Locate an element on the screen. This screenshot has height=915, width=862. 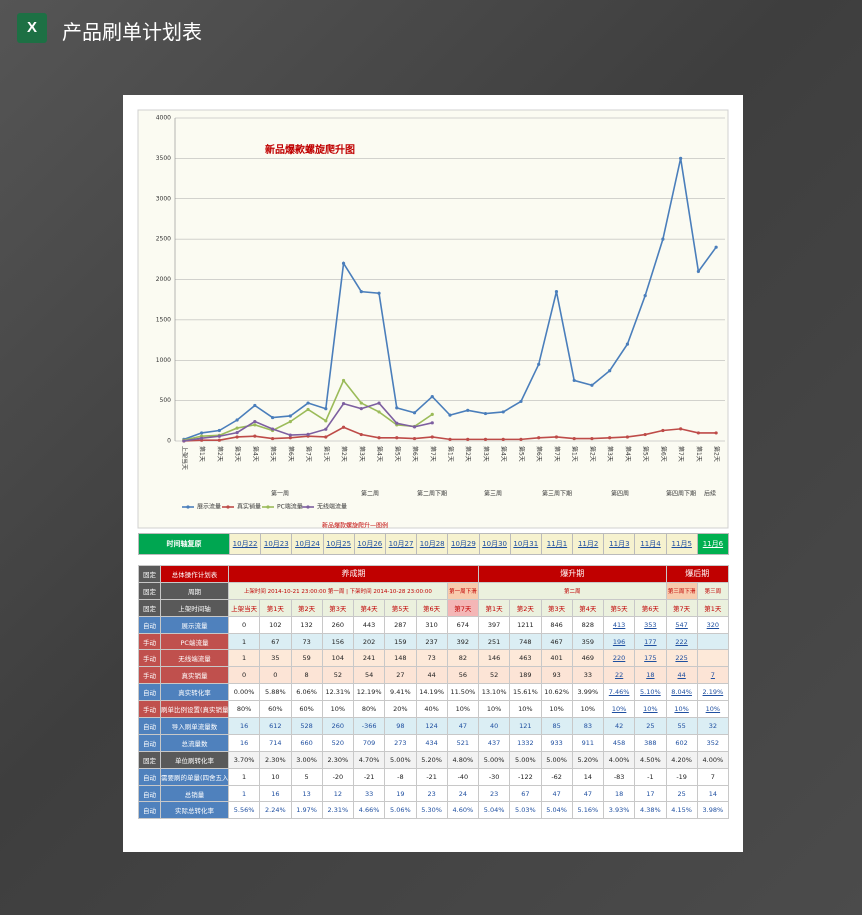
table-cell: 3.93% is located at coordinates (619, 810).